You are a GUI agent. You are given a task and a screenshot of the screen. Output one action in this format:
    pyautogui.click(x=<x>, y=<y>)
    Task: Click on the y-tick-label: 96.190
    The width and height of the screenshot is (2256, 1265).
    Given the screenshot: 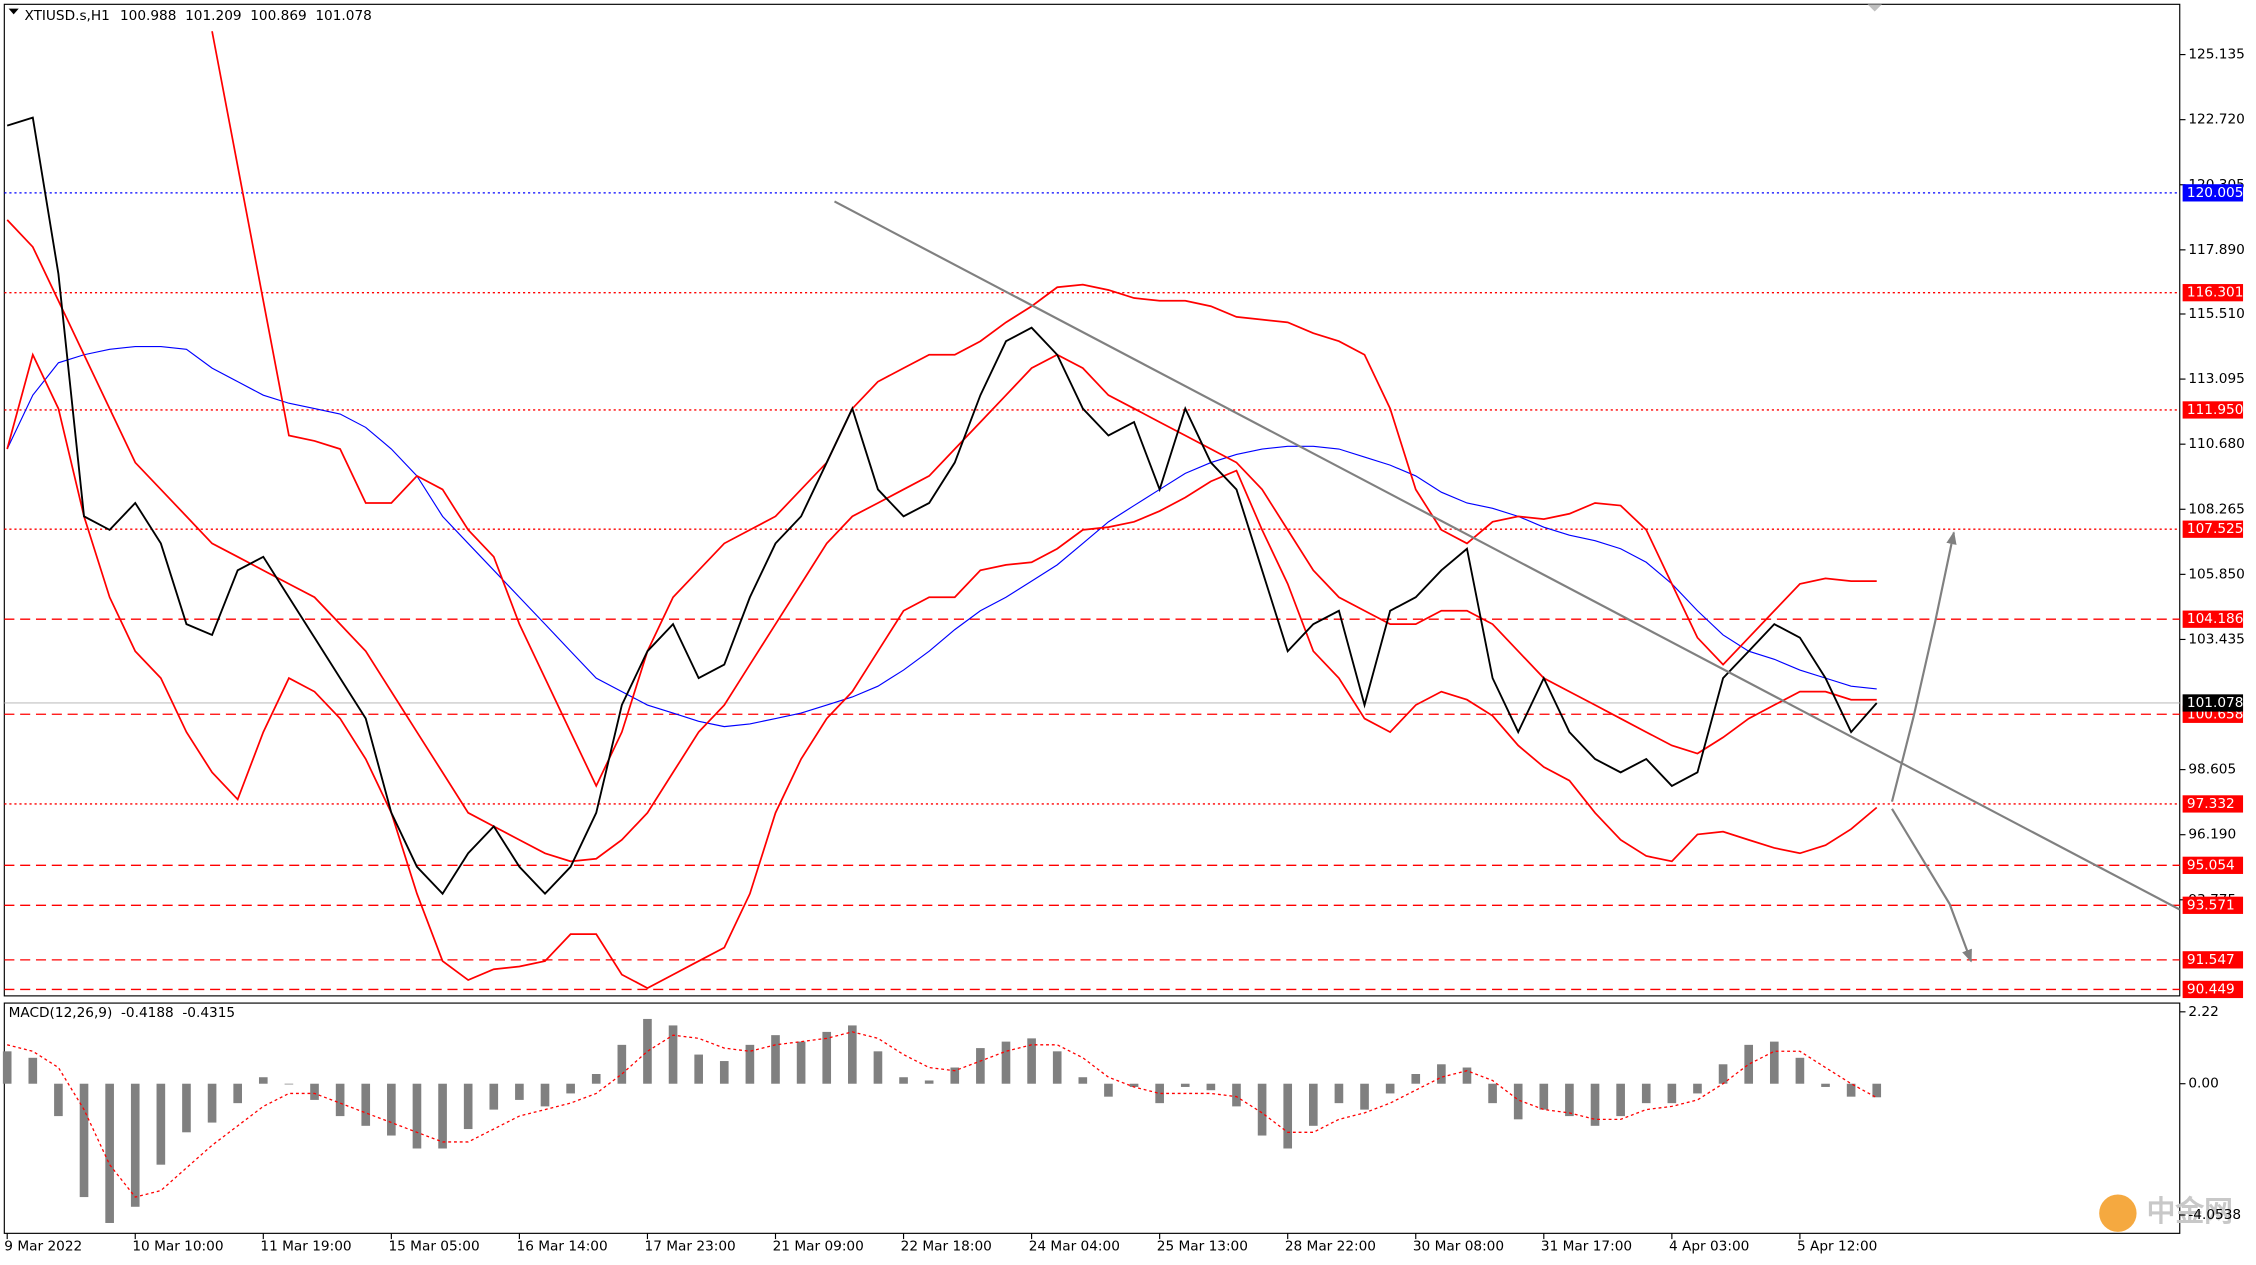 What is the action you would take?
    pyautogui.click(x=2212, y=835)
    